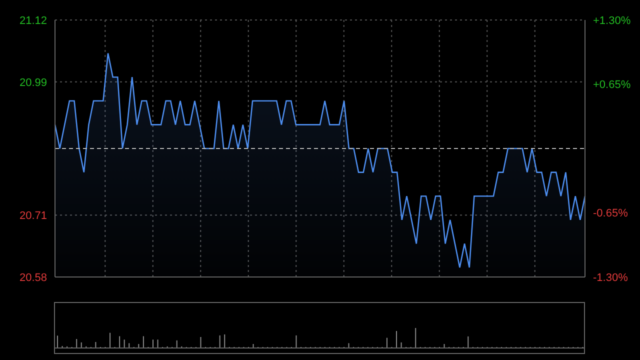 The image size is (640, 360). What do you see at coordinates (33, 82) in the screenshot?
I see `y-tick-label: 20.99` at bounding box center [33, 82].